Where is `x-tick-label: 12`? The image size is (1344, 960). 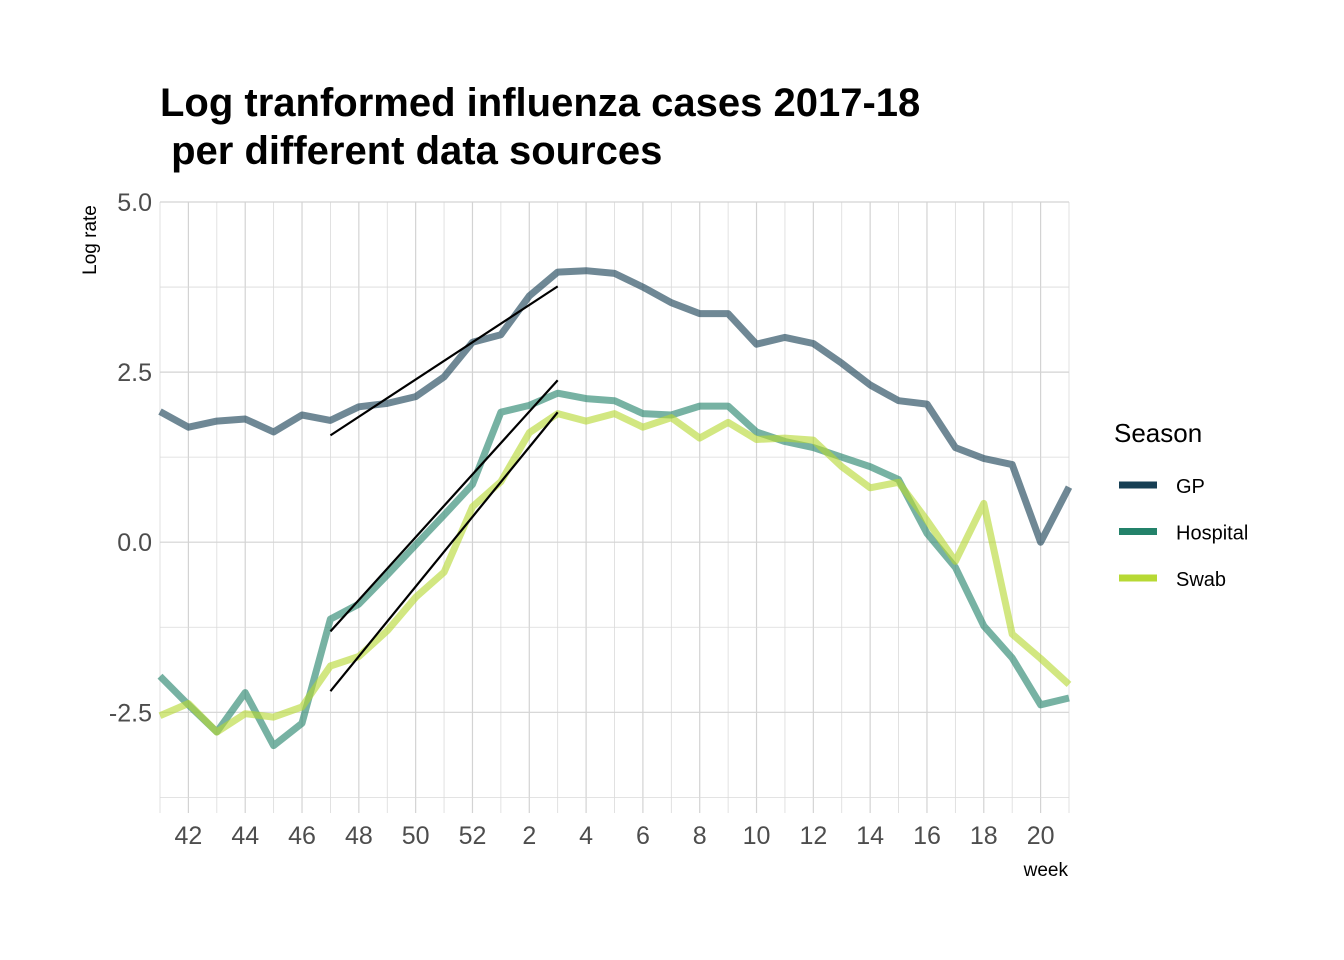
x-tick-label: 12 is located at coordinates (813, 836).